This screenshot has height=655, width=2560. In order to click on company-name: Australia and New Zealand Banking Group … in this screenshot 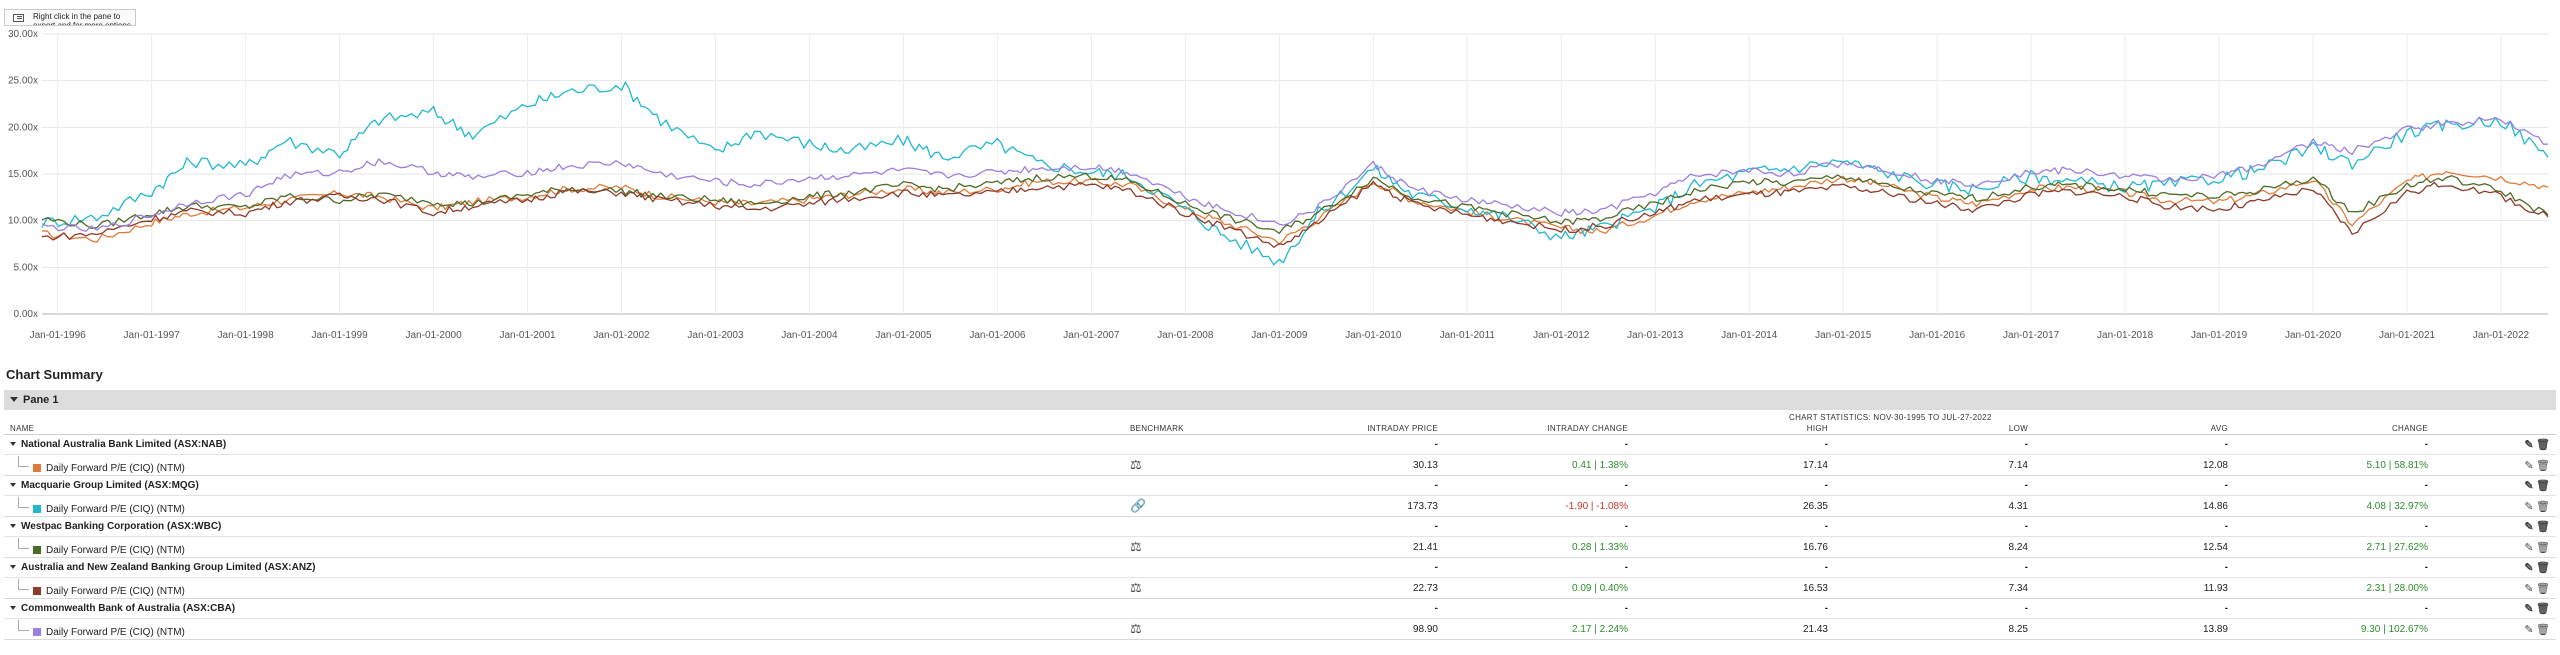, I will do `click(168, 567)`.